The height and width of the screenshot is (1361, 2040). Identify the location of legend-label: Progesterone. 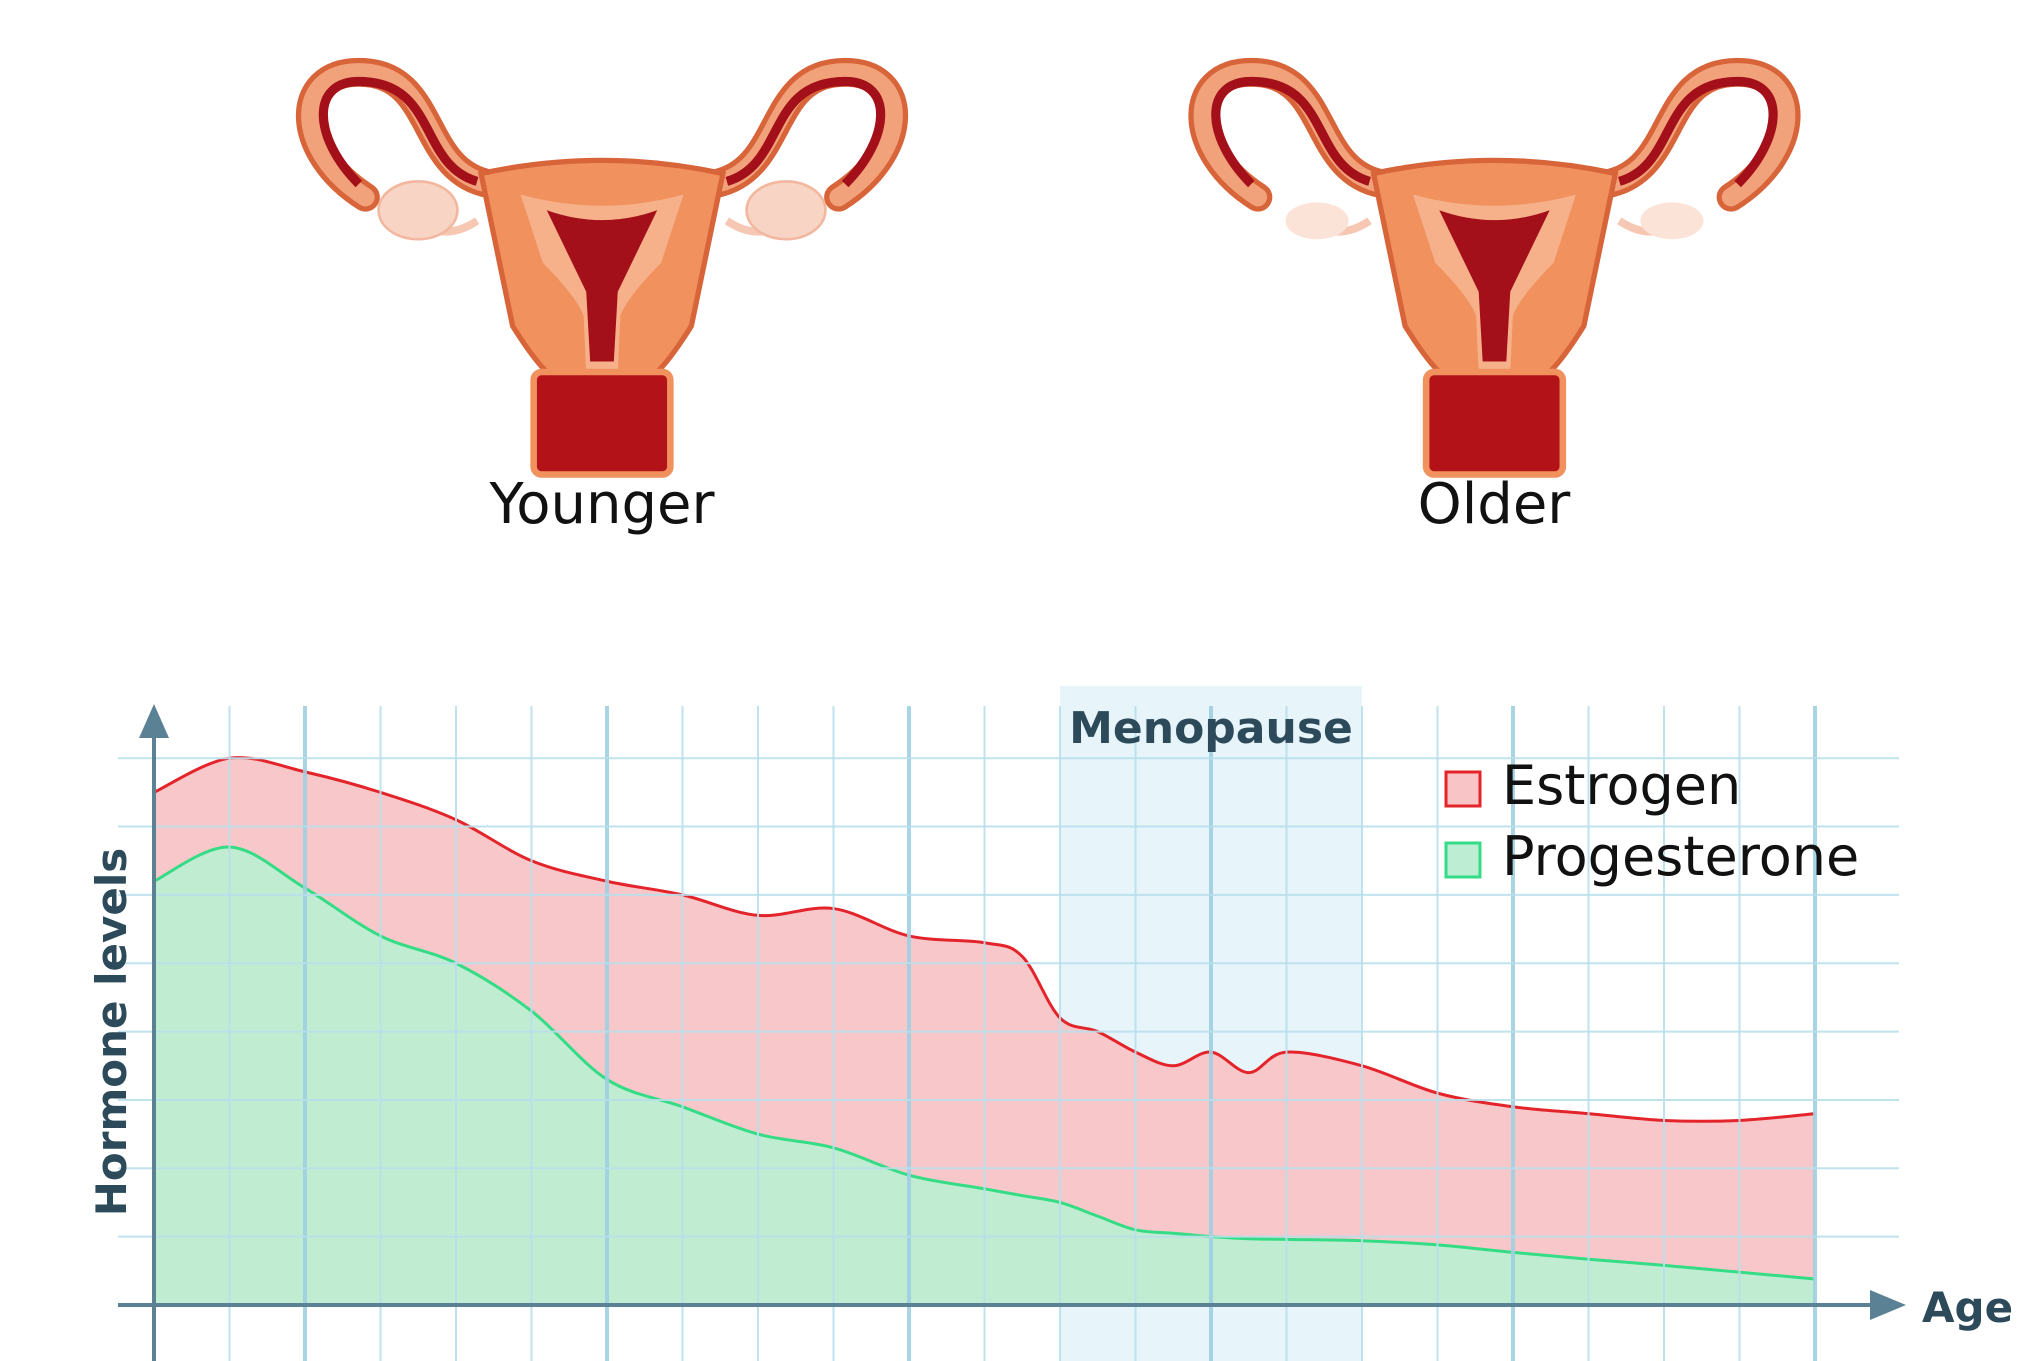
(1680, 856).